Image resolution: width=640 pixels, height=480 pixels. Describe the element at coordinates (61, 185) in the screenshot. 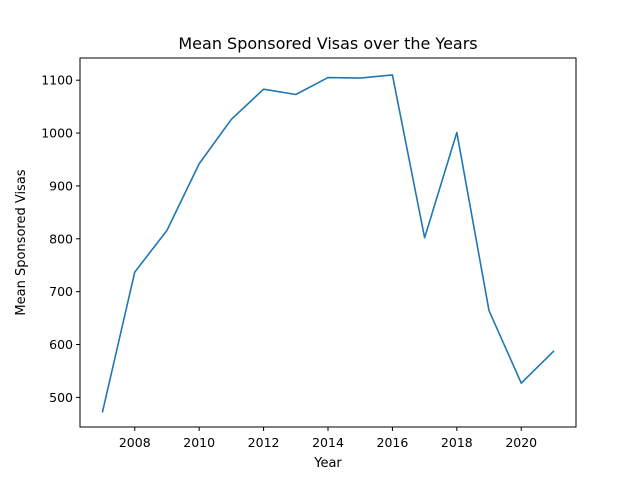

I see `y-tick-label: 900` at that location.